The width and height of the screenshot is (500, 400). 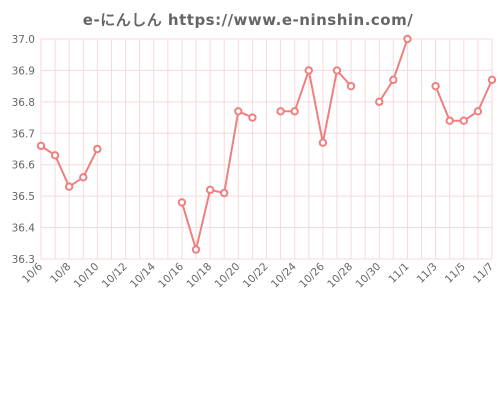 What do you see at coordinates (171, 275) in the screenshot?
I see `x-tick-label: 10/16` at bounding box center [171, 275].